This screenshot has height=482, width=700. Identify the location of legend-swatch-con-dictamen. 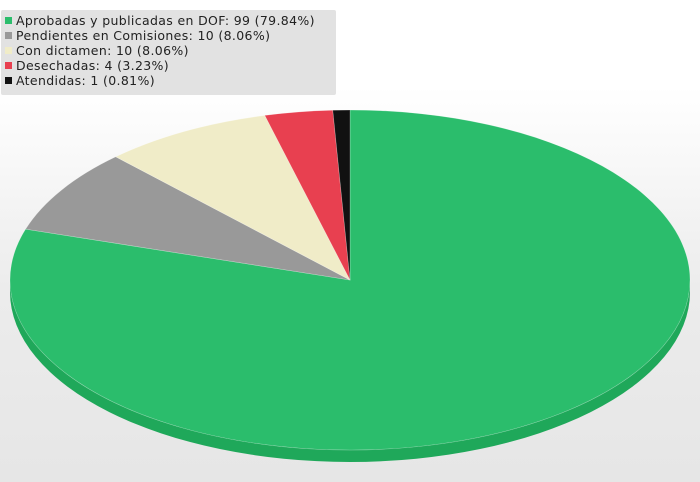
(8, 50).